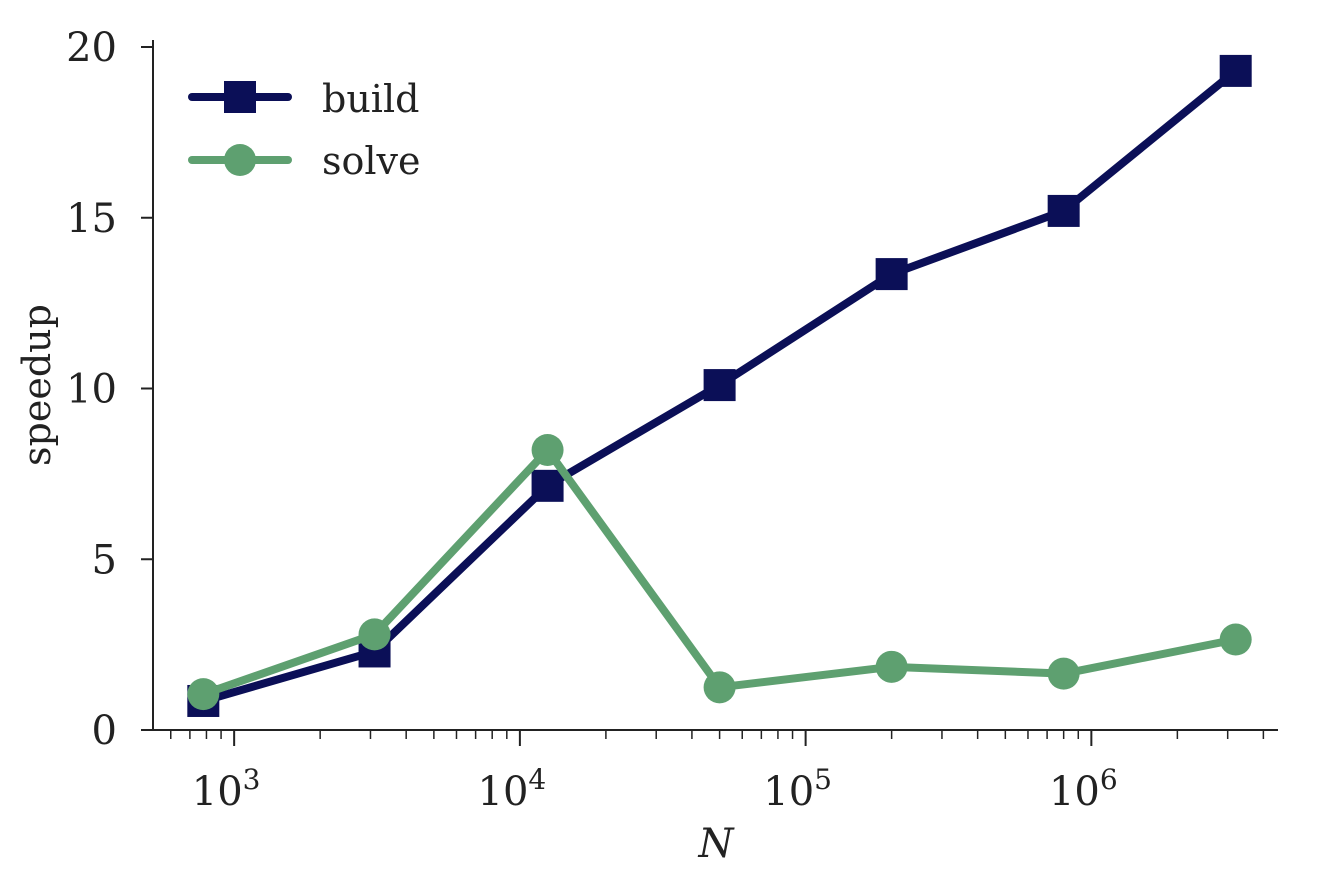 Image resolution: width=1318 pixels, height=882 pixels. I want to click on y-tick-label: 5, so click(104, 560).